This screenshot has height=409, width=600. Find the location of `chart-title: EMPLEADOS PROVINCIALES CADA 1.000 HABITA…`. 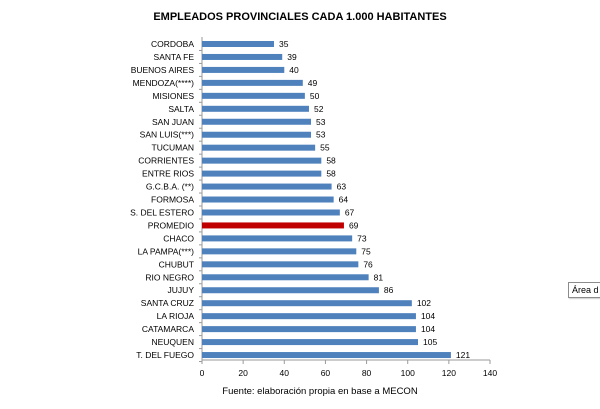

chart-title: EMPLEADOS PROVINCIALES CADA 1.000 HABITA… is located at coordinates (300, 17).